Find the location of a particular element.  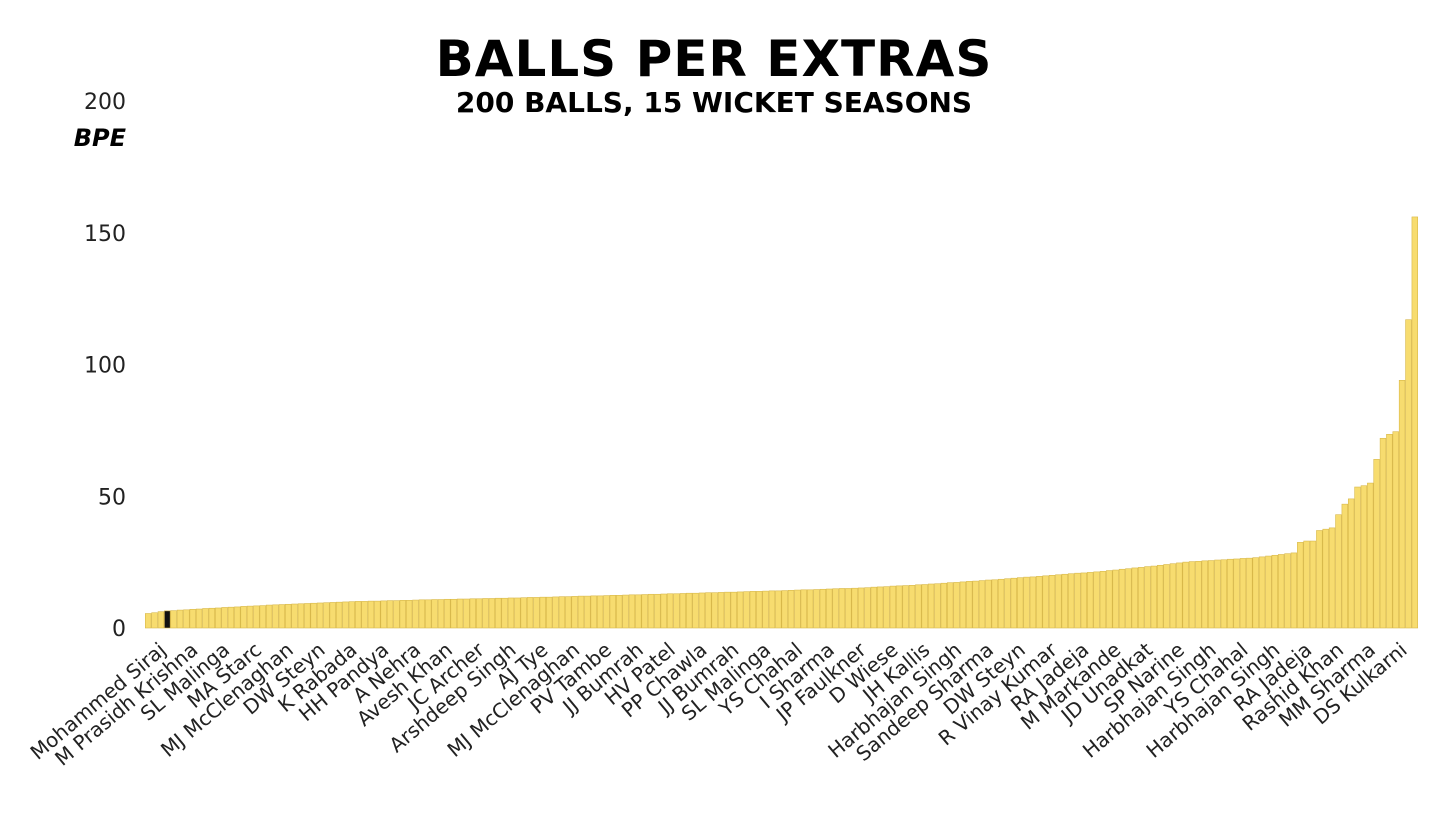

chart-subtitle: 200 BALLS, 15 WICKET SEASONS is located at coordinates (714, 102).